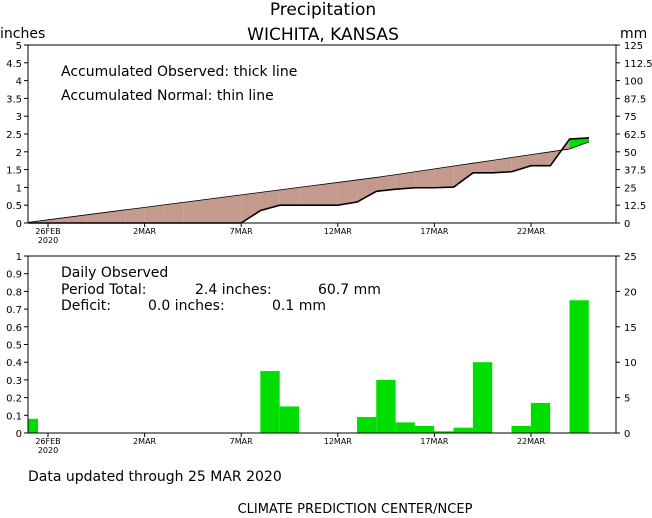  Describe the element at coordinates (14, 346) in the screenshot. I see `bottom-left-tick-label: 0.5` at that location.